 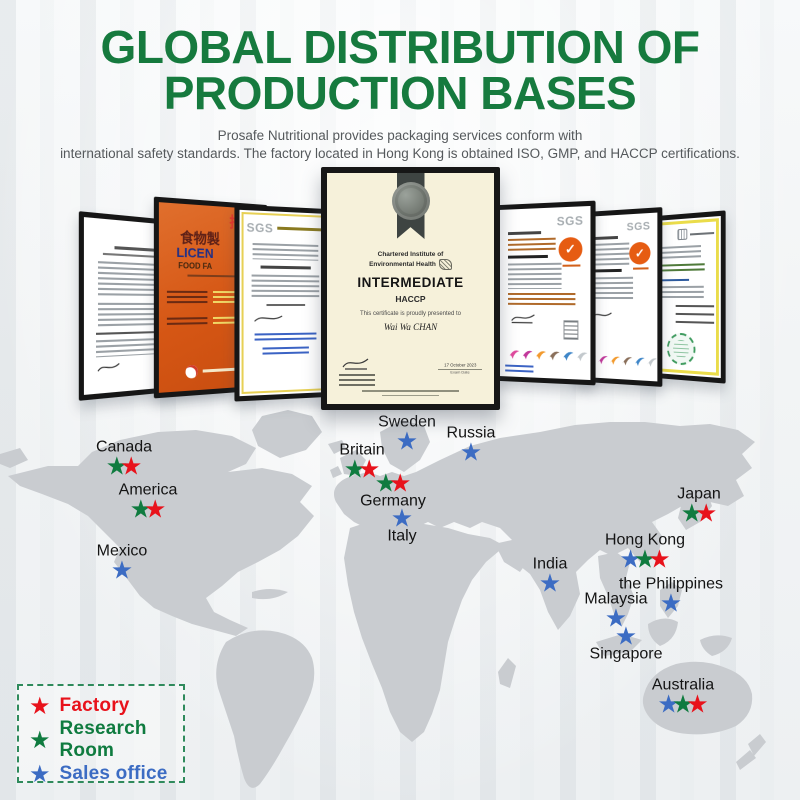 I want to click on landmass-australia, so click(x=697, y=698).